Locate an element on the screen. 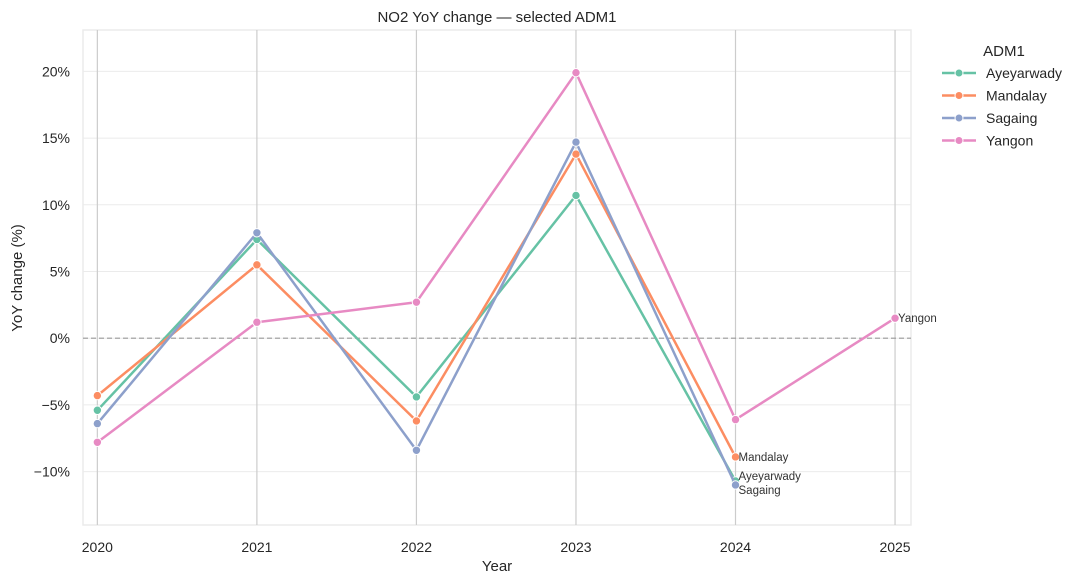 This screenshot has height=584, width=1083. x-tick-label: 2025 is located at coordinates (894, 547).